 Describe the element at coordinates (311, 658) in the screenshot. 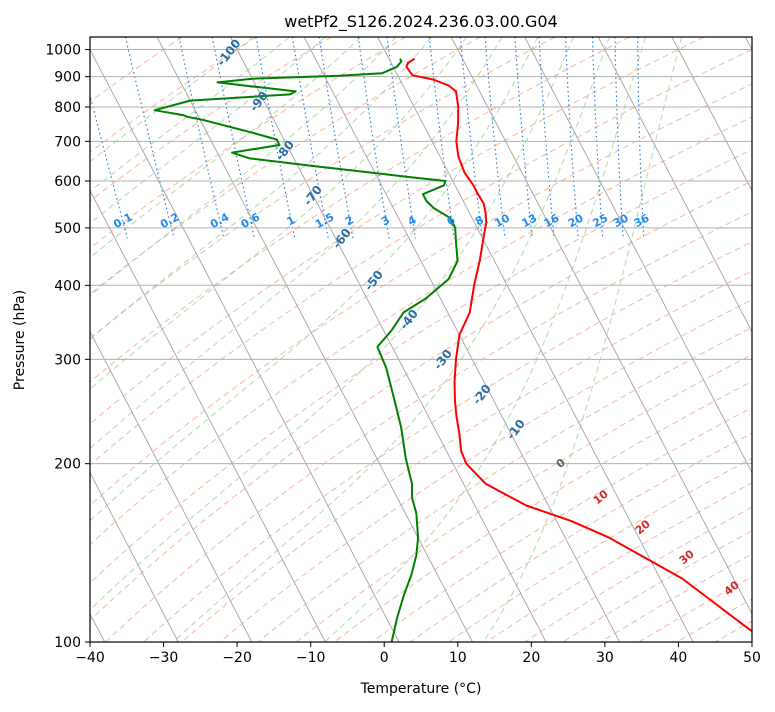

I see `x-tick-label: −10` at that location.